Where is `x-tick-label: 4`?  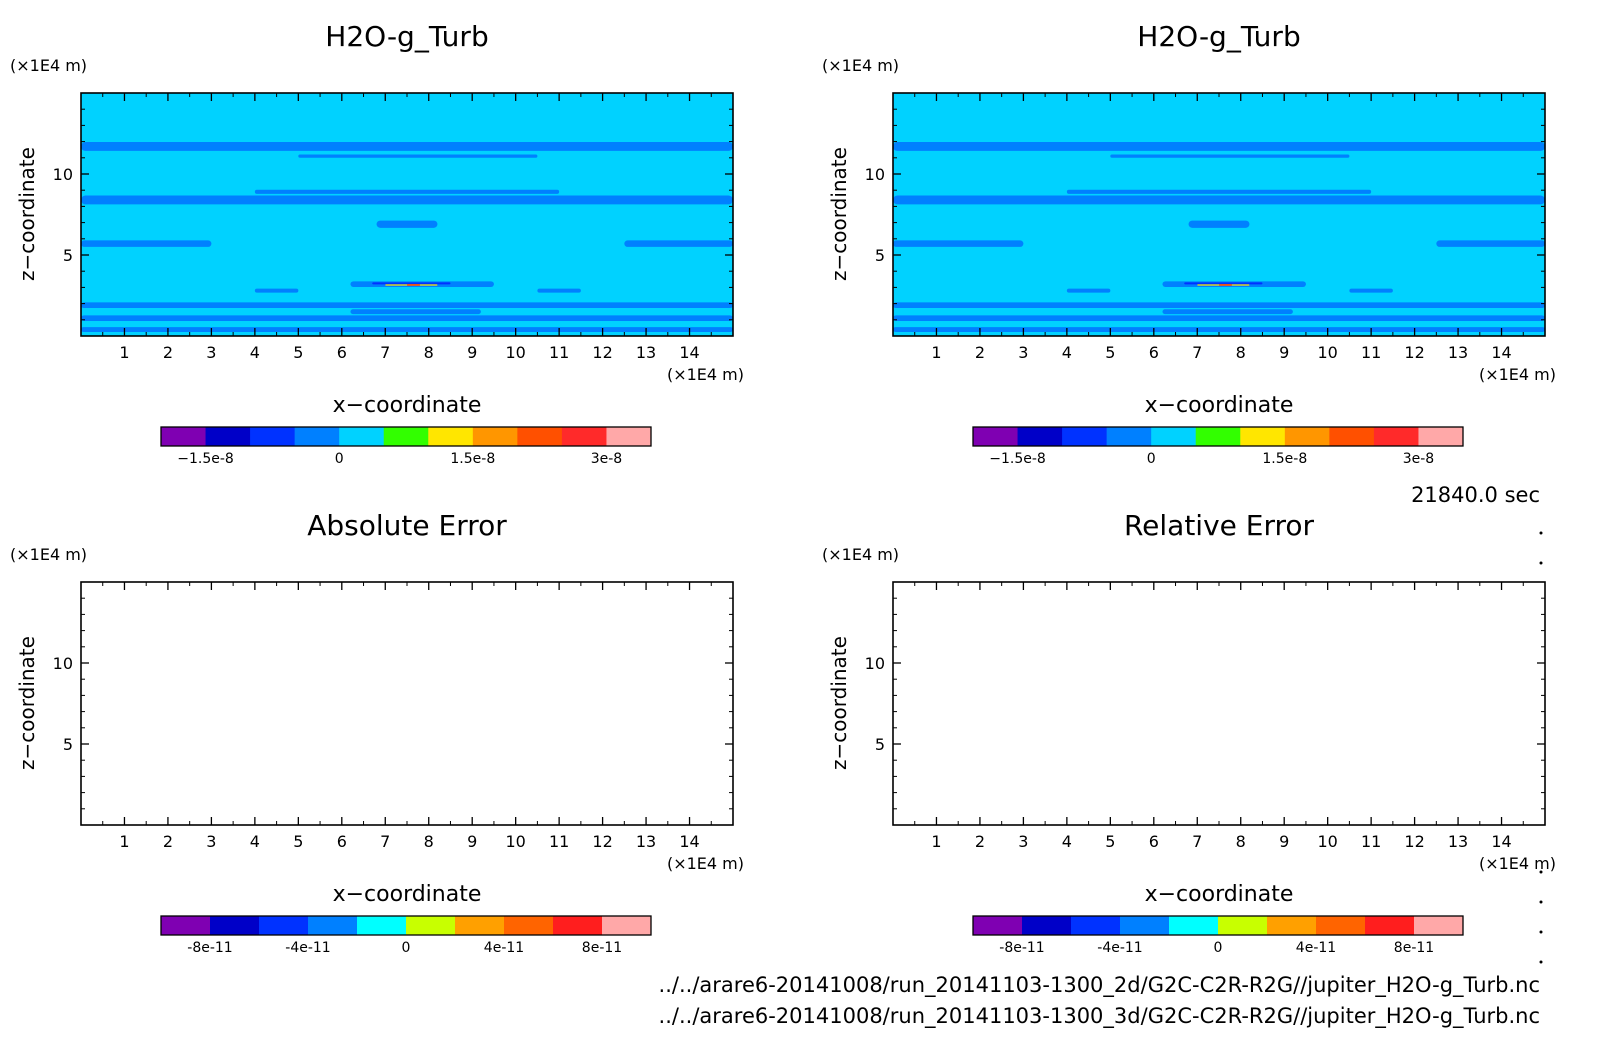
x-tick-label: 4 is located at coordinates (255, 352).